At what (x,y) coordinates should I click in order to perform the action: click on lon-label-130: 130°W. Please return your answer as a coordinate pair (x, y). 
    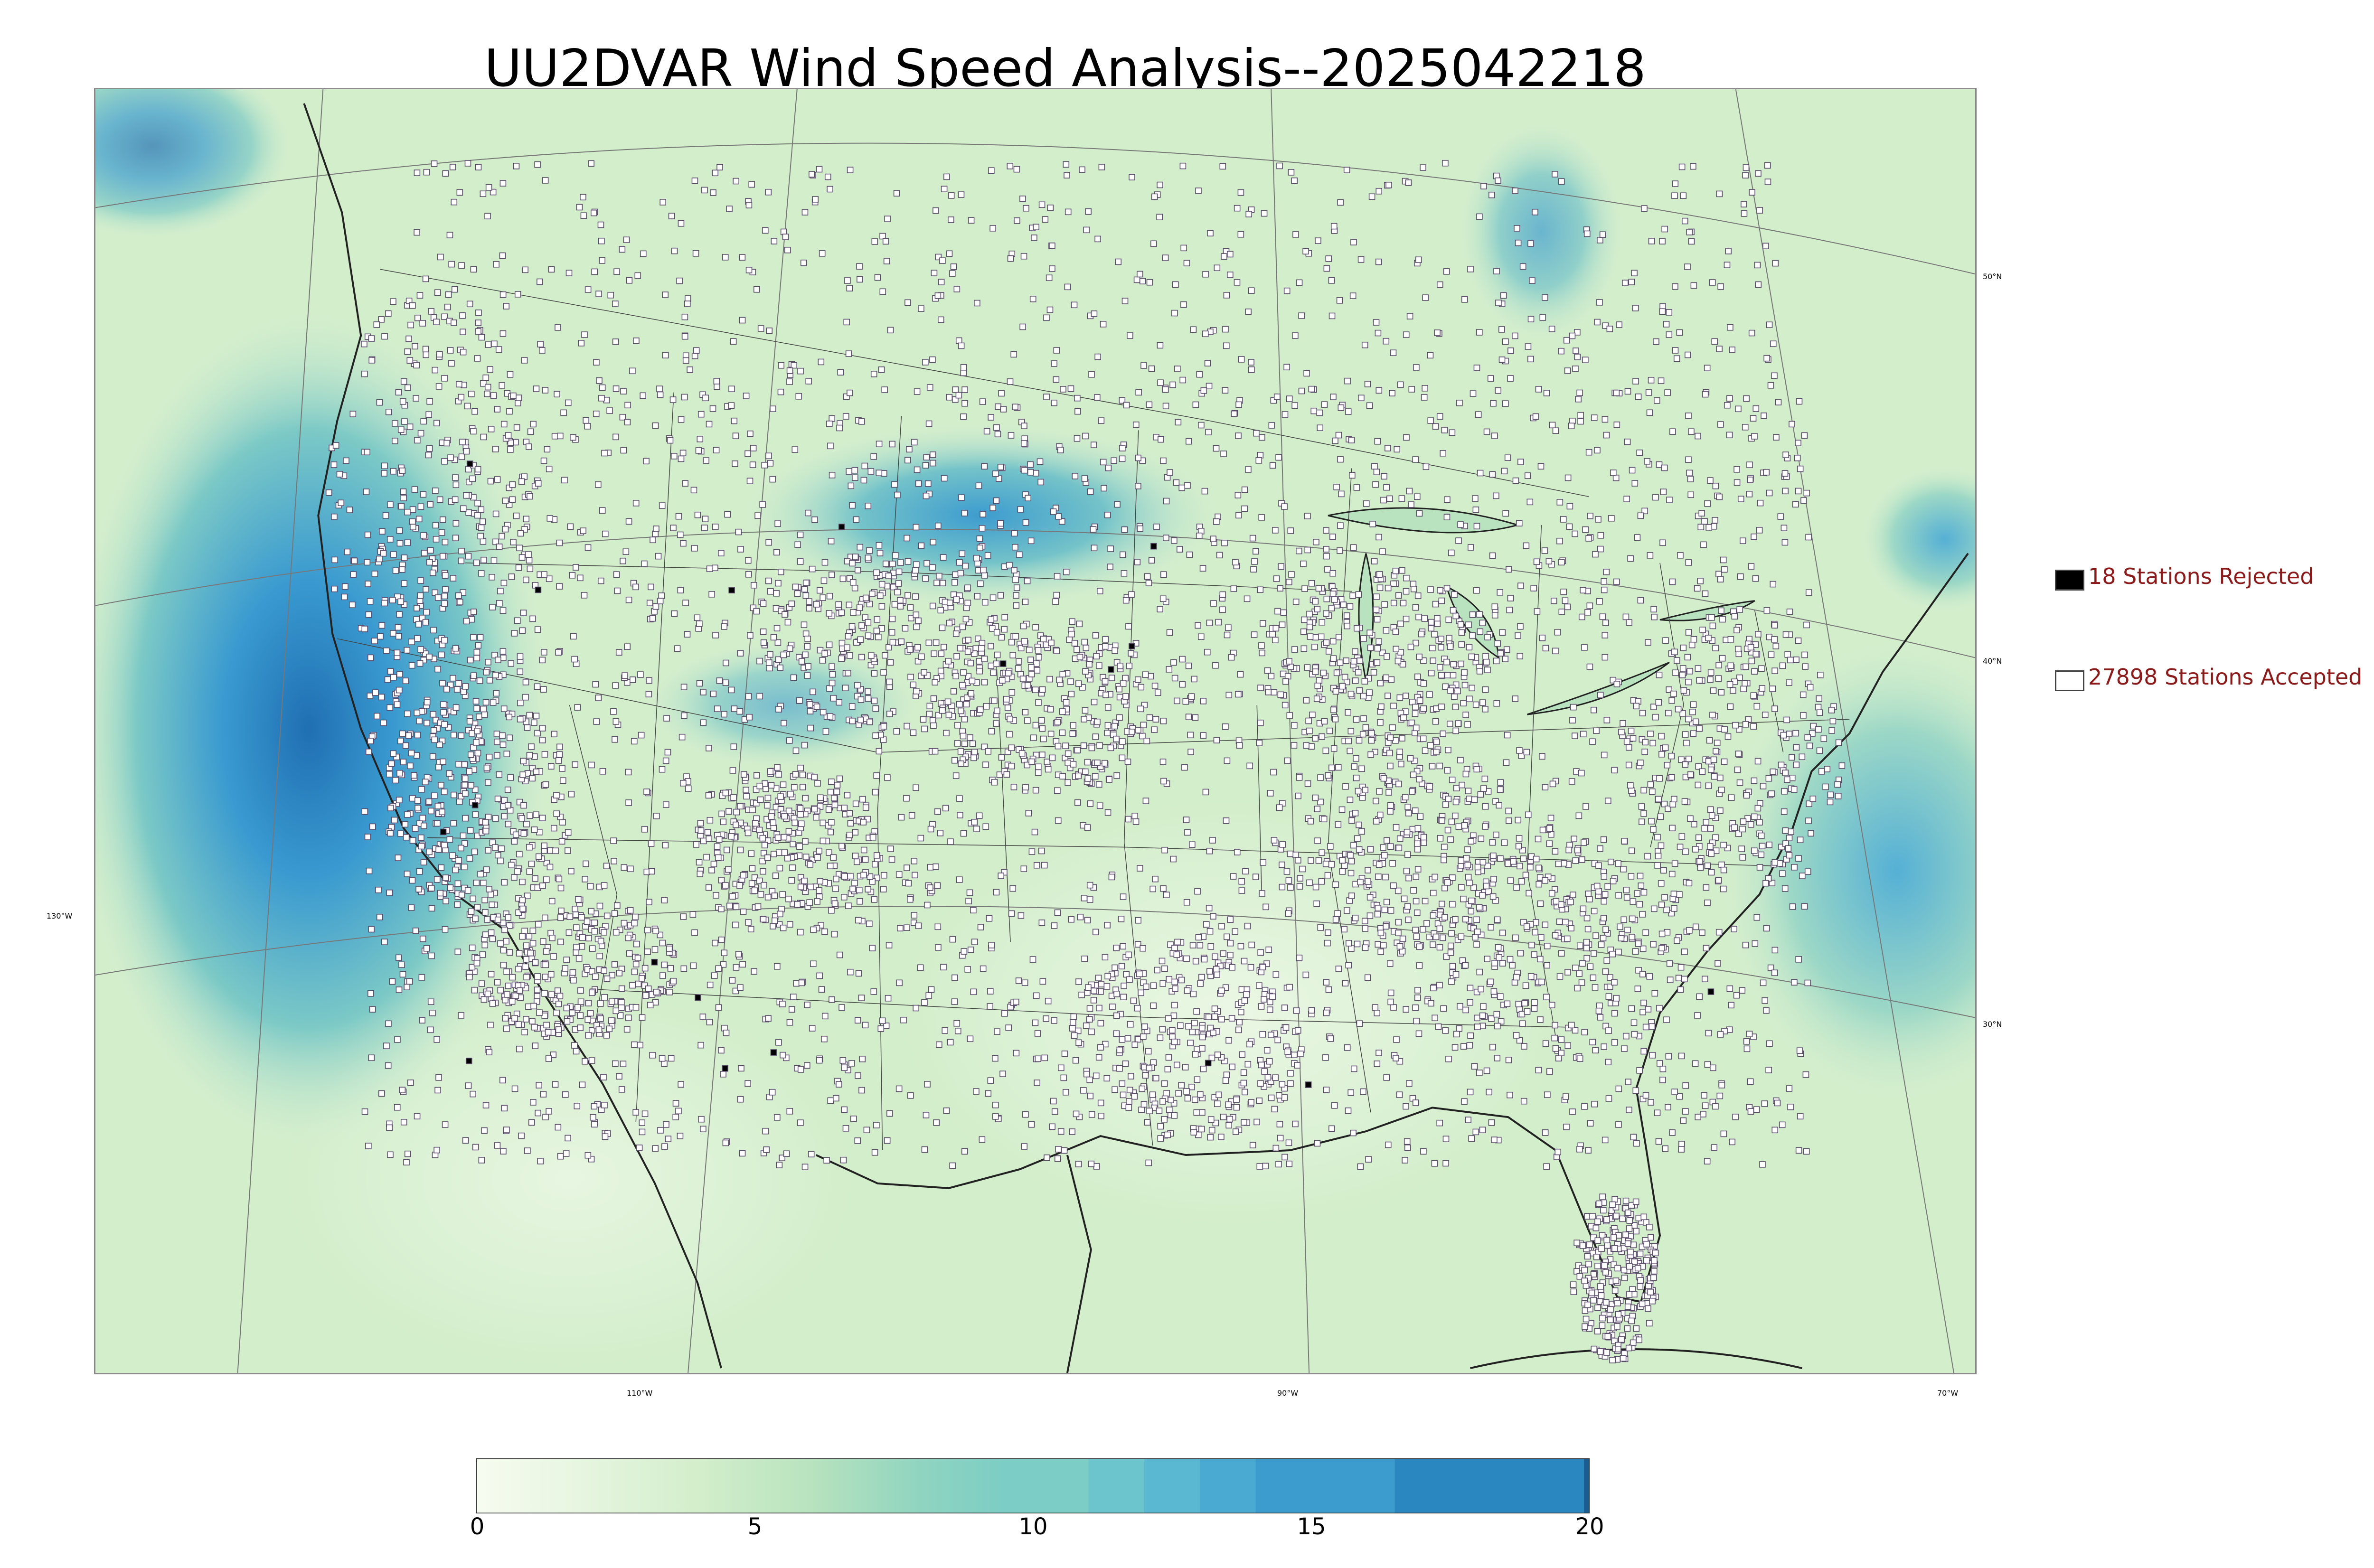
    Looking at the image, I should click on (60, 915).